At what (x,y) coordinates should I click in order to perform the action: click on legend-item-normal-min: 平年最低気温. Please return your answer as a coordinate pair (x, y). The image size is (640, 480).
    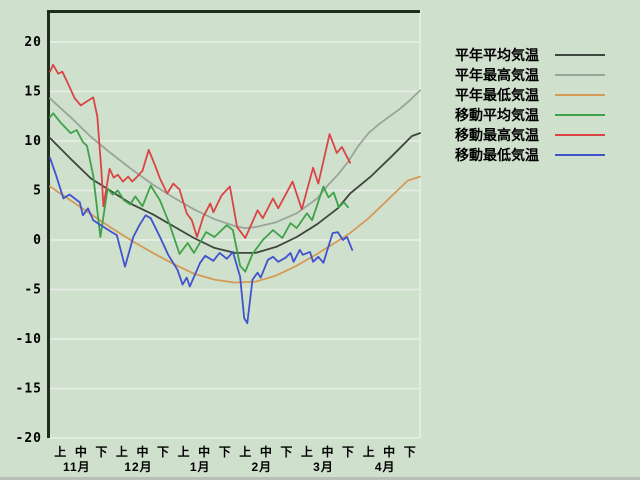
    Looking at the image, I should click on (530, 95).